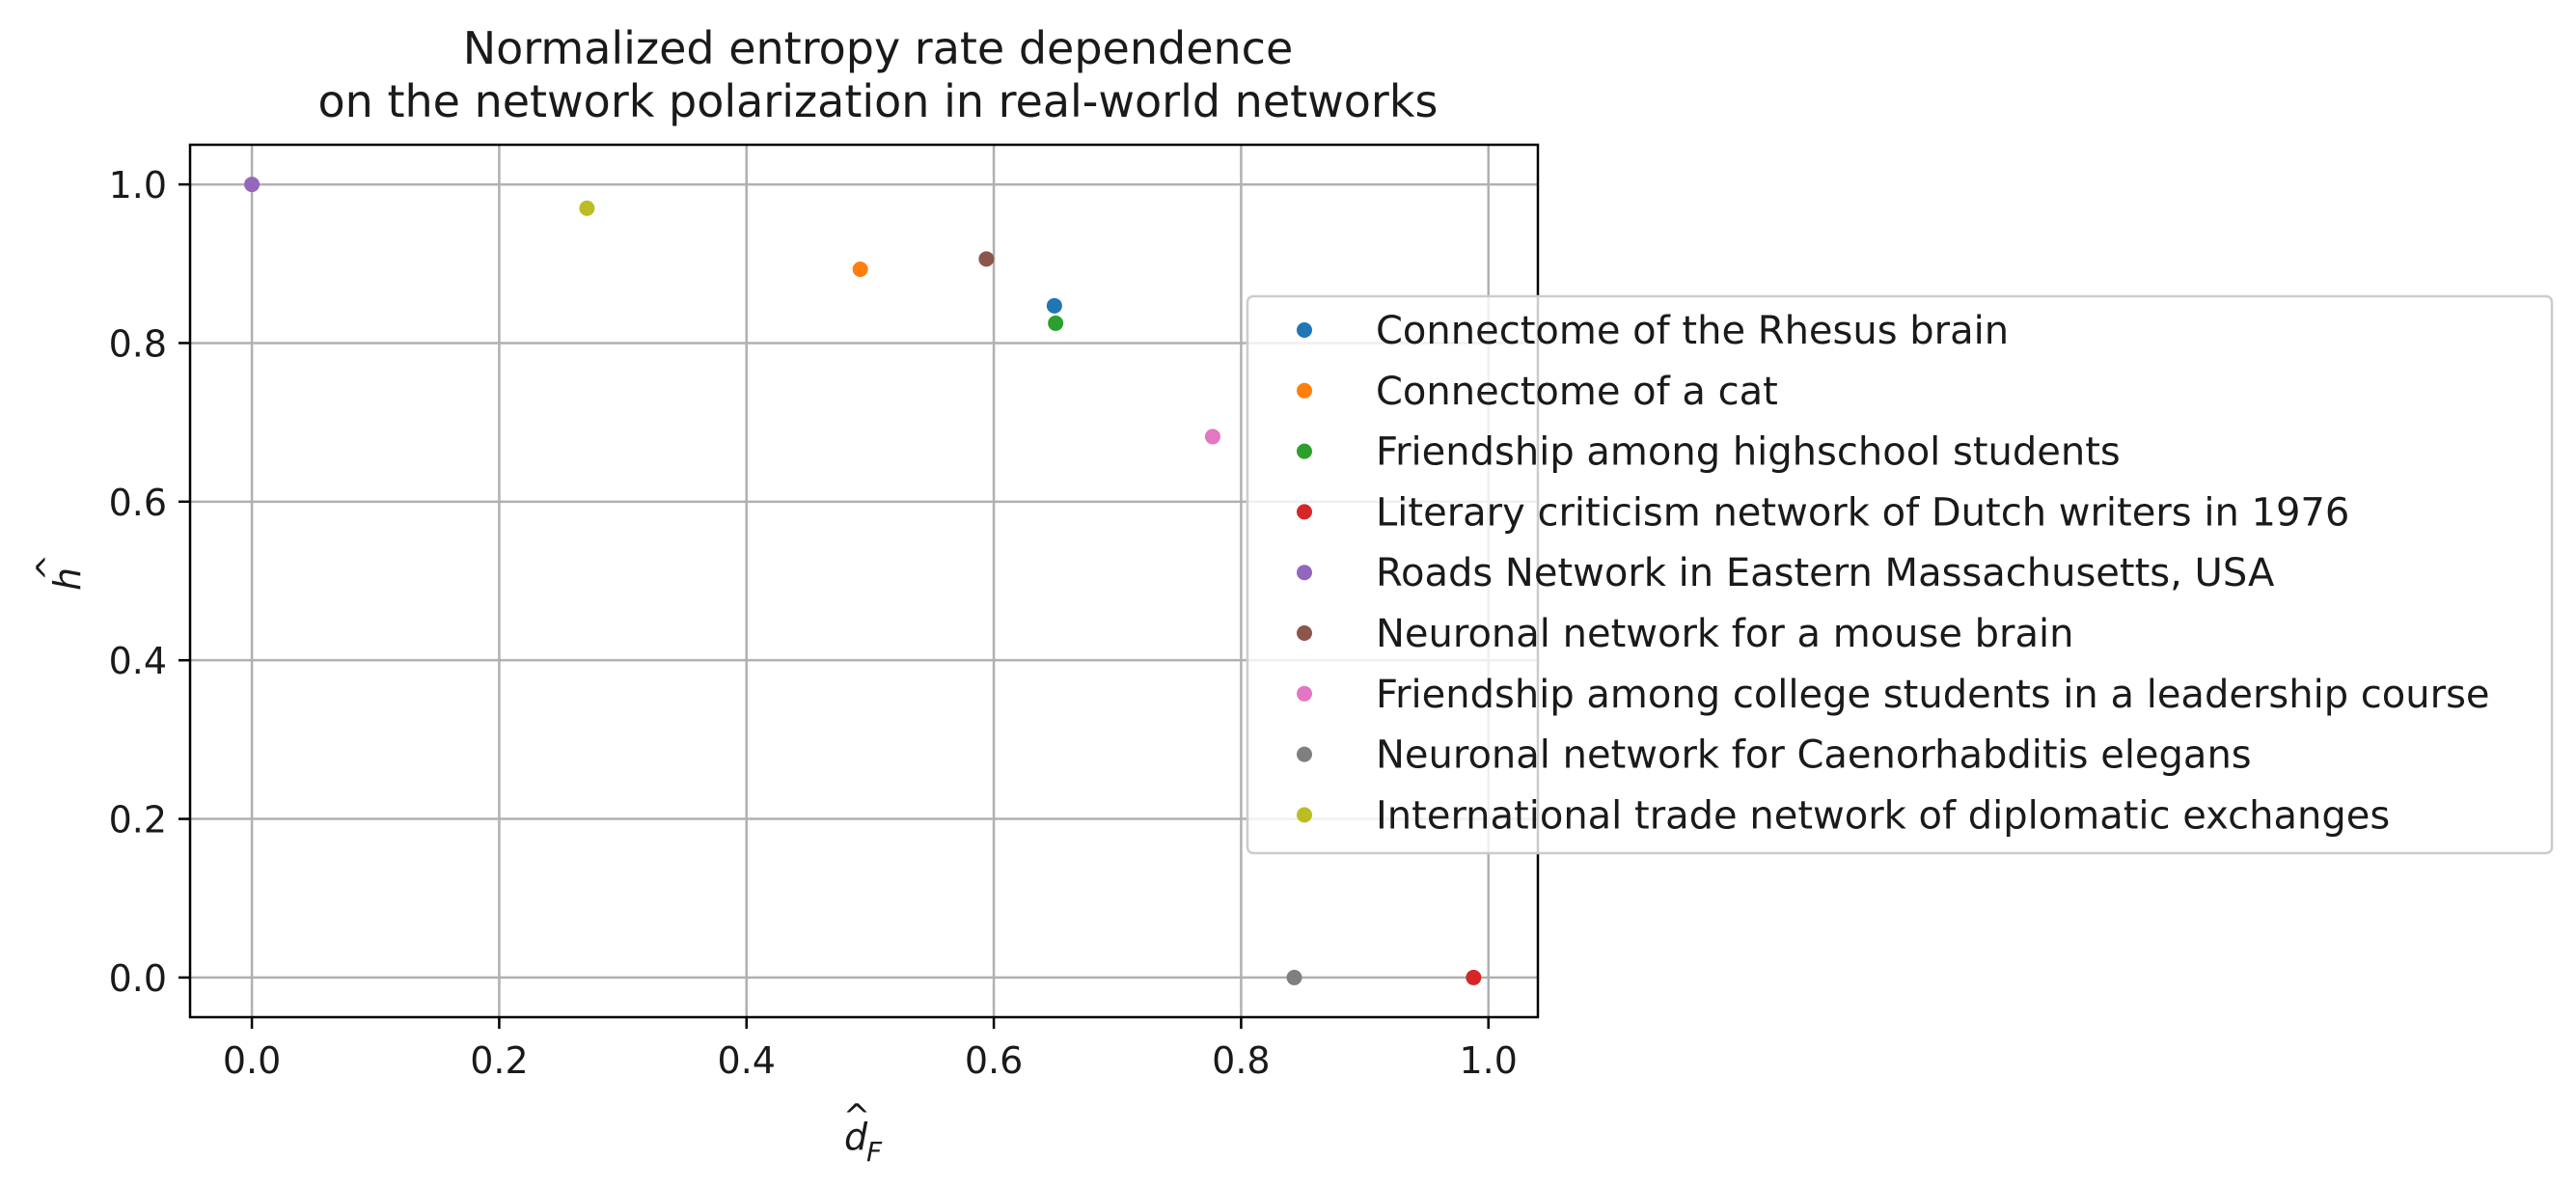  Describe the element at coordinates (875, 1152) in the screenshot. I see `x-axis-label-sub: F` at that location.